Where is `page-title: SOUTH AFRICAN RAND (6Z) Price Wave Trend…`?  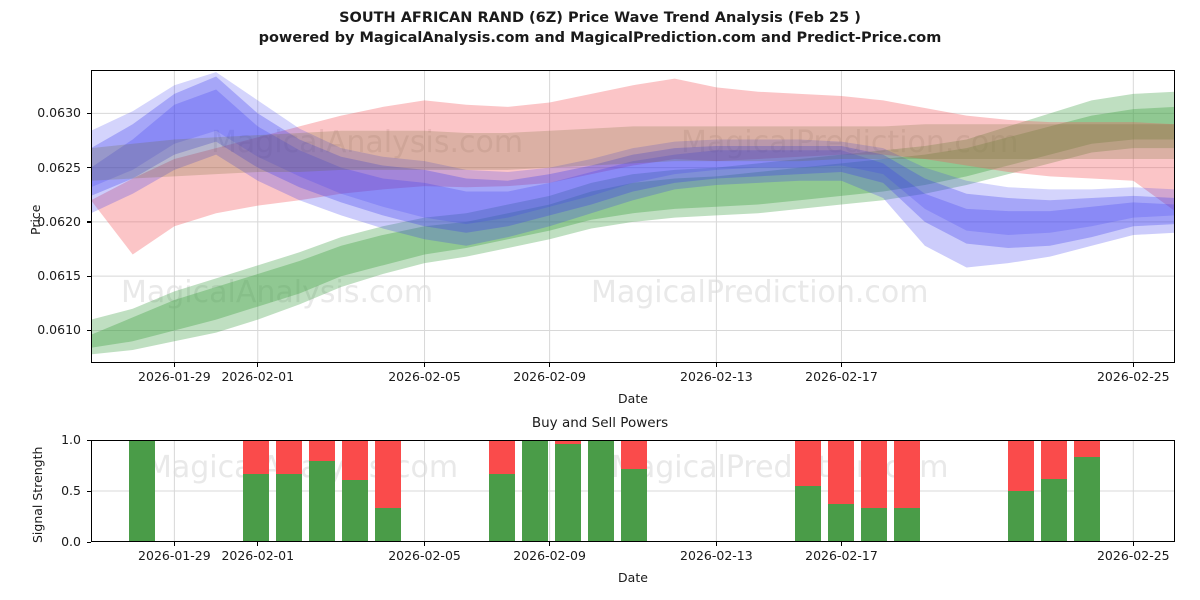 page-title: SOUTH AFRICAN RAND (6Z) Price Wave Trend… is located at coordinates (600, 18).